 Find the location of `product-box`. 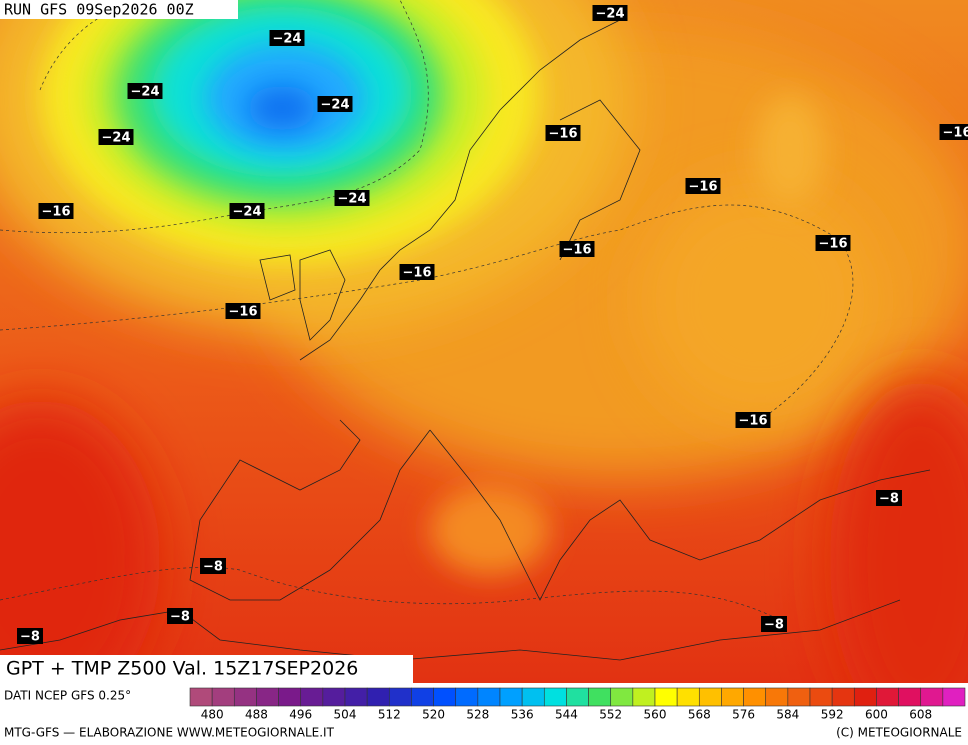

product-box is located at coordinates (206, 669).